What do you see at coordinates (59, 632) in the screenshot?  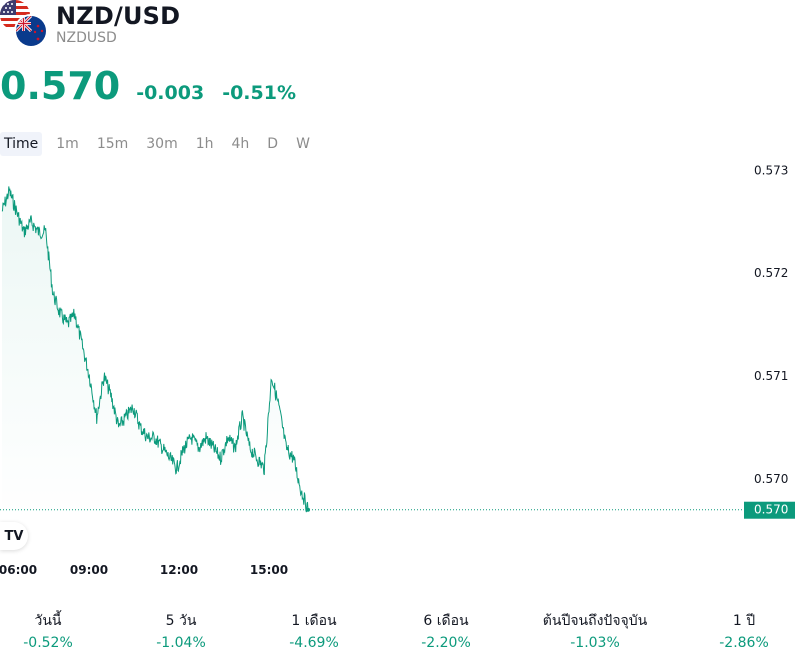 I see `perf-today: วันนี้ -0.52%` at bounding box center [59, 632].